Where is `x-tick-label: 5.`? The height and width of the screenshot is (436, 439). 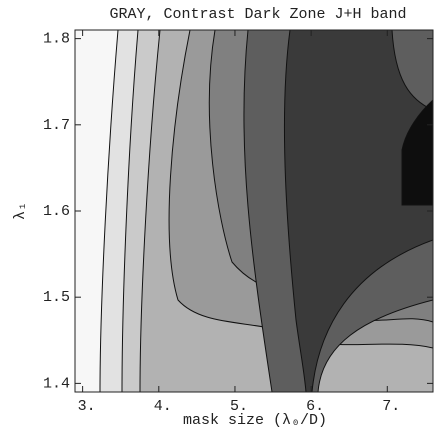 x-tick-label: 5. is located at coordinates (239, 406).